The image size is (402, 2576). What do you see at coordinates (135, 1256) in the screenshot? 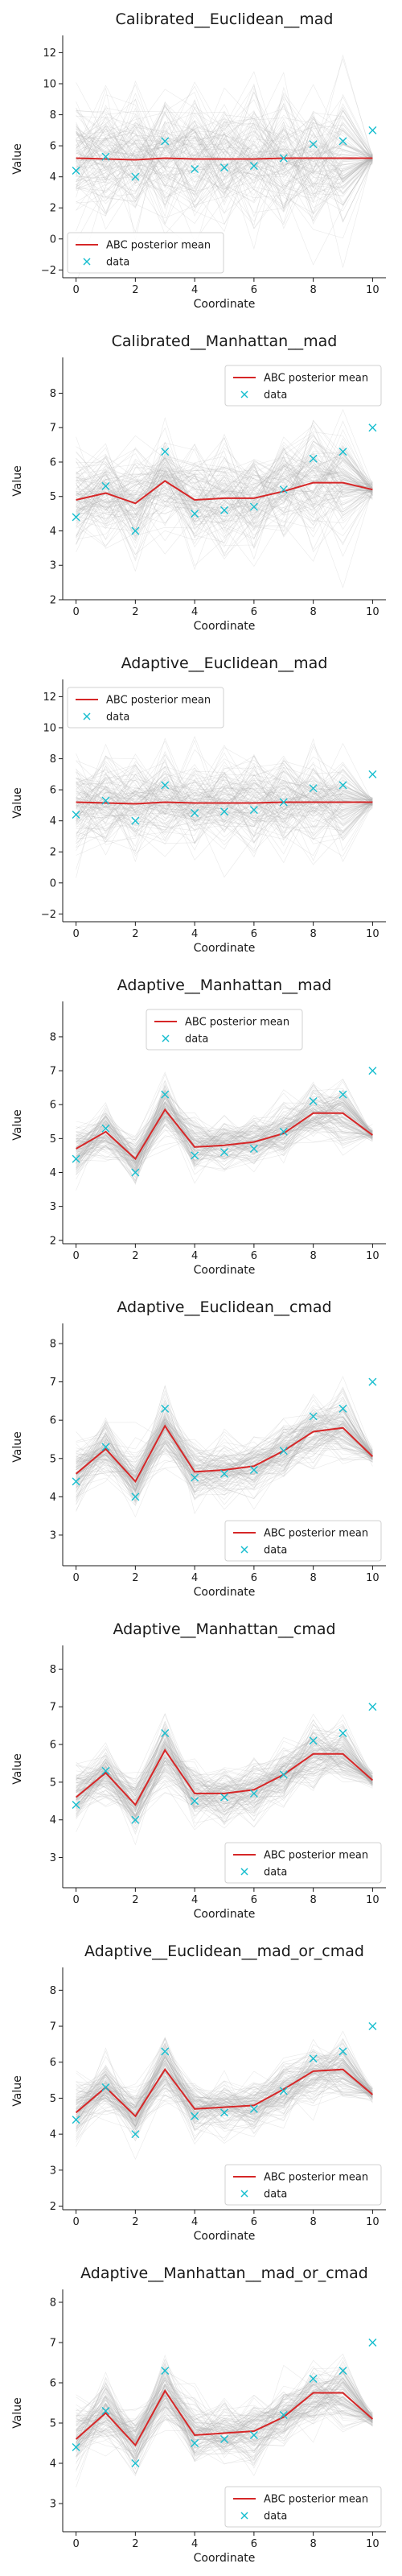
I see `x-tick-label: 2` at bounding box center [135, 1256].